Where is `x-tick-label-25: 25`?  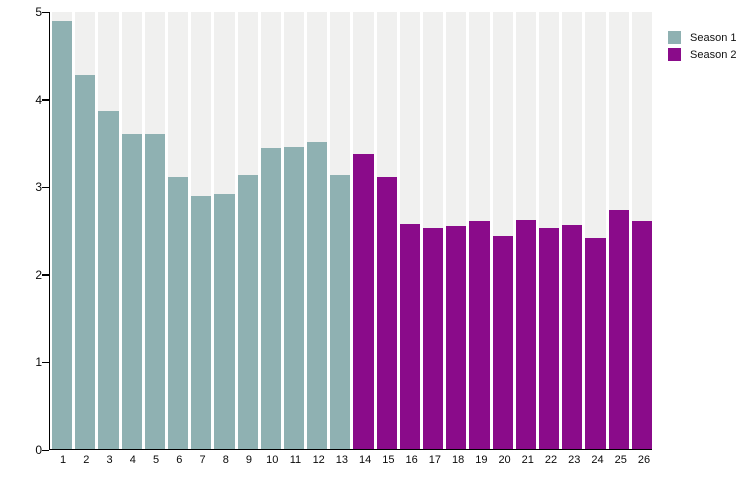 x-tick-label-25: 25 is located at coordinates (620, 460).